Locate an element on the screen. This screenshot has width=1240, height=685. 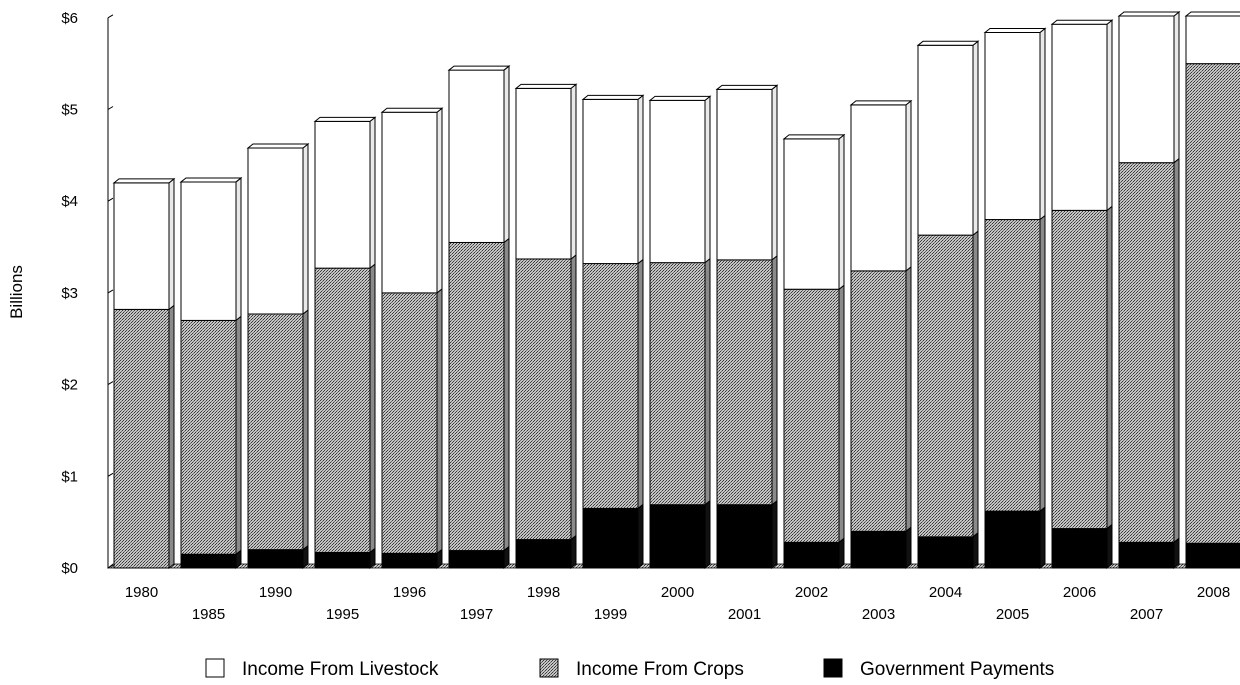
x-tick-label: 2004 is located at coordinates (945, 592).